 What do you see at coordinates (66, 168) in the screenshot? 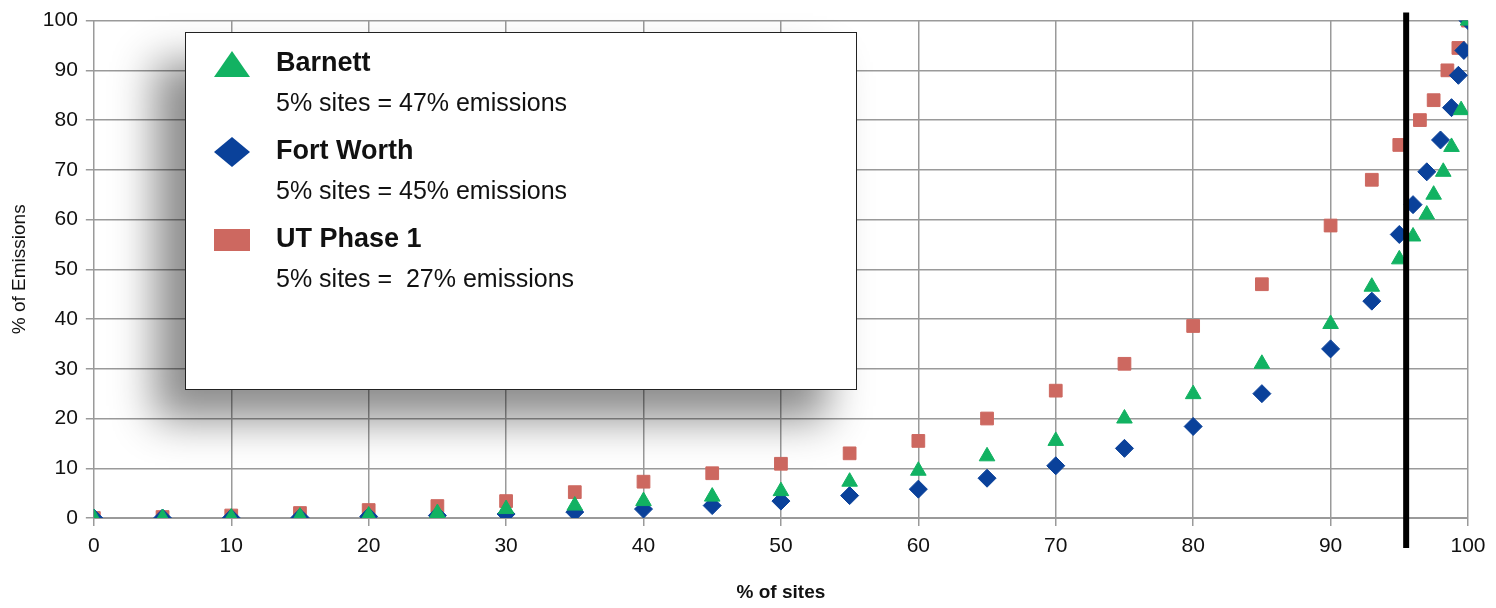
I see `y-tick-label: 70` at bounding box center [66, 168].